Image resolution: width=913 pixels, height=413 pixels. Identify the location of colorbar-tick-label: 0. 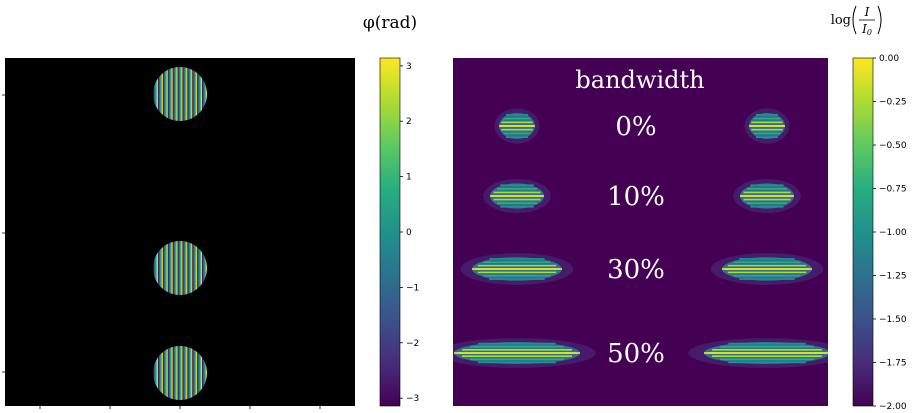
(409, 233).